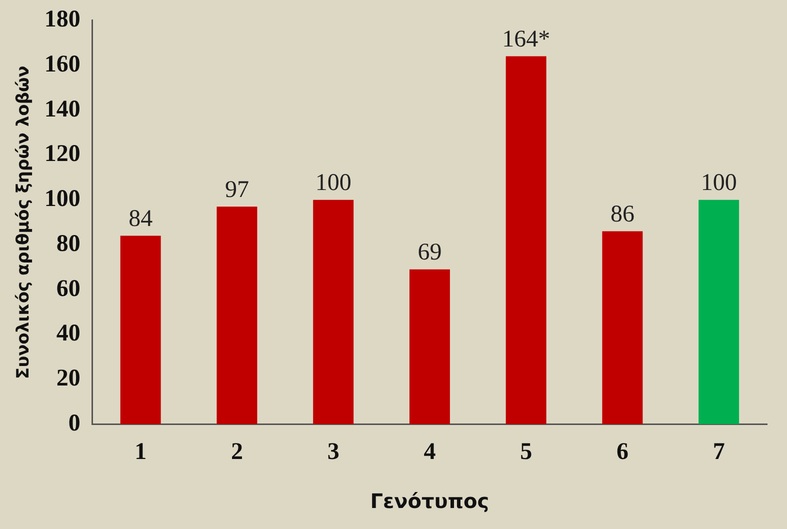 The width and height of the screenshot is (787, 529). What do you see at coordinates (430, 253) in the screenshot?
I see `data-label: 69` at bounding box center [430, 253].